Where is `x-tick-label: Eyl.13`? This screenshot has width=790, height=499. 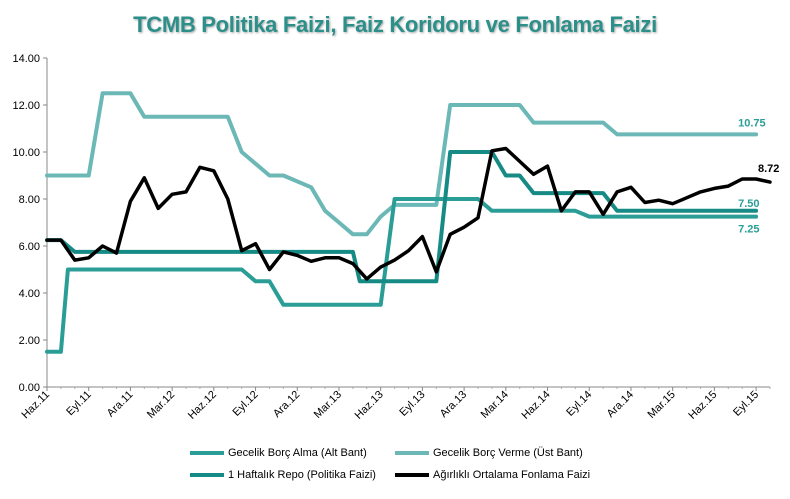 x-tick-label: Eyl.13 is located at coordinates (412, 404).